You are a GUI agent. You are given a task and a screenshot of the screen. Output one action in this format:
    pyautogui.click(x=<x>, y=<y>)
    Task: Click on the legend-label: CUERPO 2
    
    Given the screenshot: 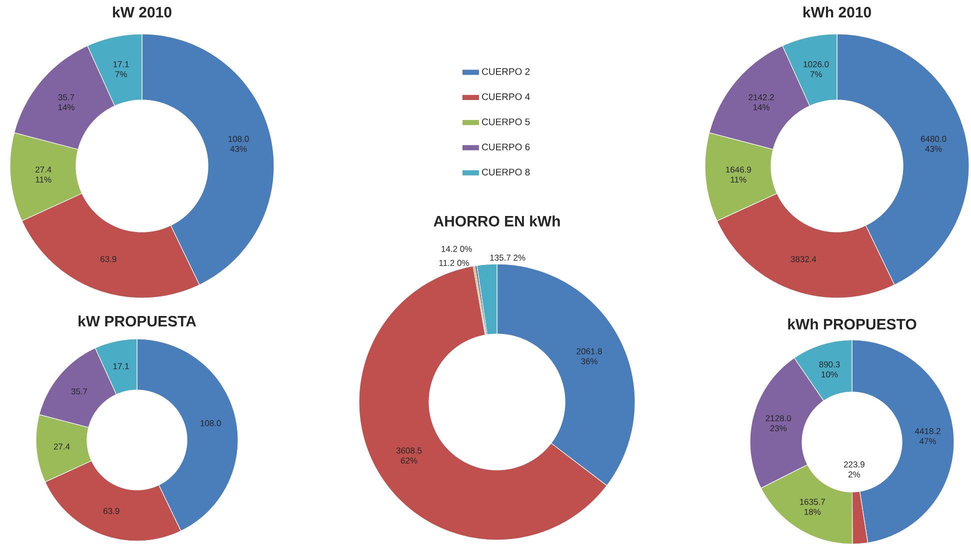 What is the action you would take?
    pyautogui.click(x=506, y=71)
    